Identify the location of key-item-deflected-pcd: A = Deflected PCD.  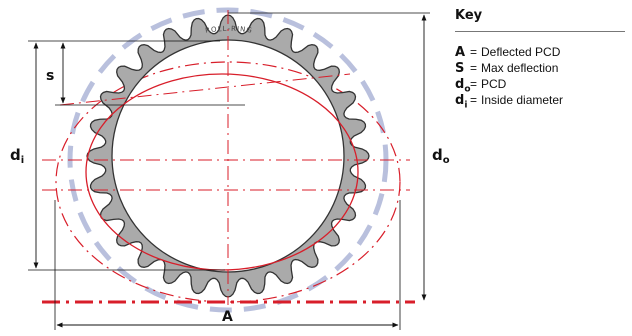
(543, 53).